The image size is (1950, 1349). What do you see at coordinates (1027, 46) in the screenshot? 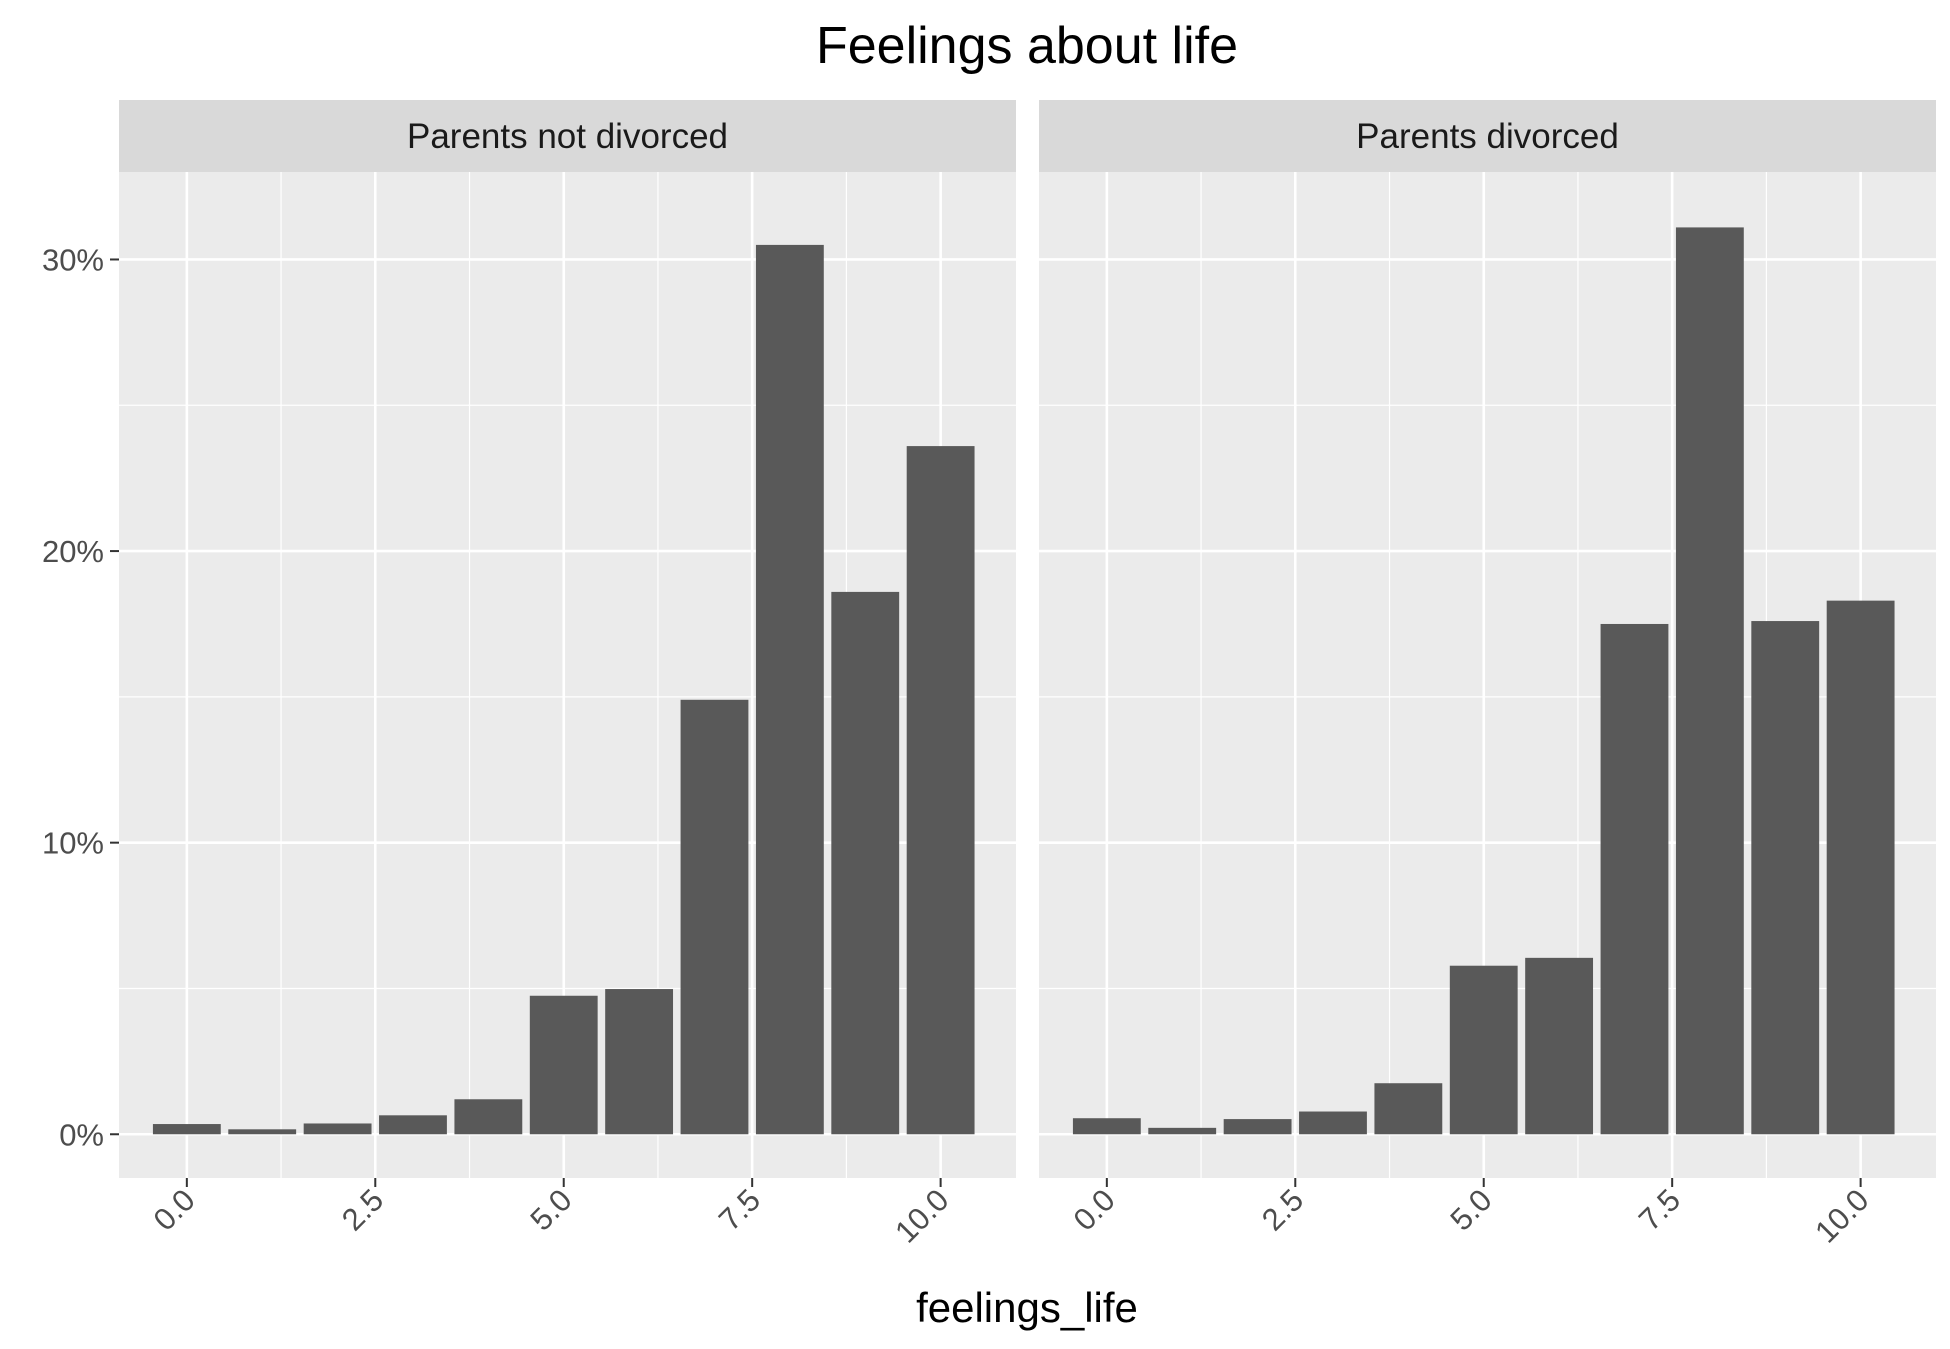
I see `chart-title: Feelings about life` at bounding box center [1027, 46].